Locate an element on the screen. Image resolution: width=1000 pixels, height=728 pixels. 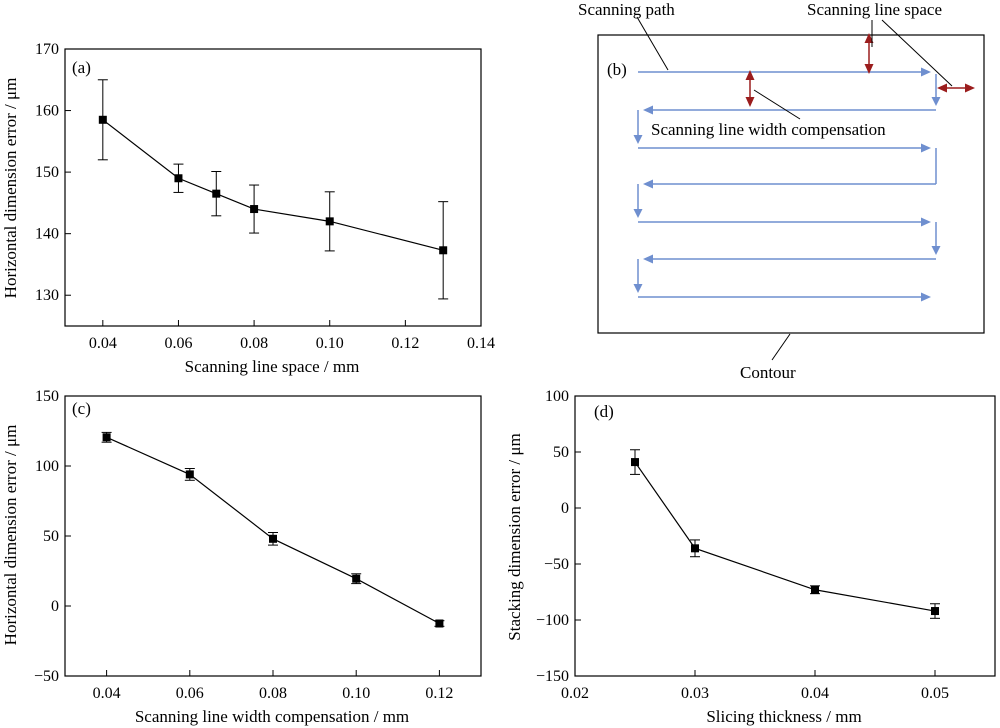
y-tick-label-a: 130 is located at coordinates (47, 295).